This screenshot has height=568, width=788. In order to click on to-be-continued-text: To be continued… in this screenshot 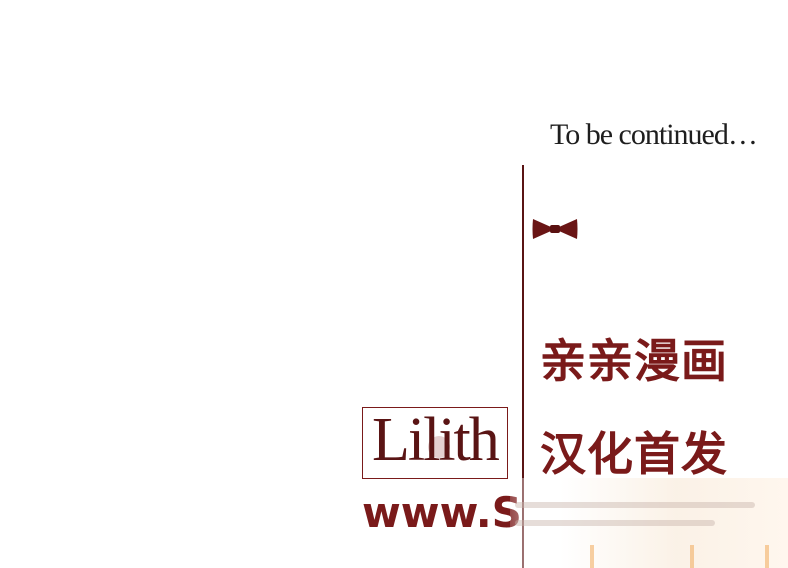, I will do `click(654, 134)`.